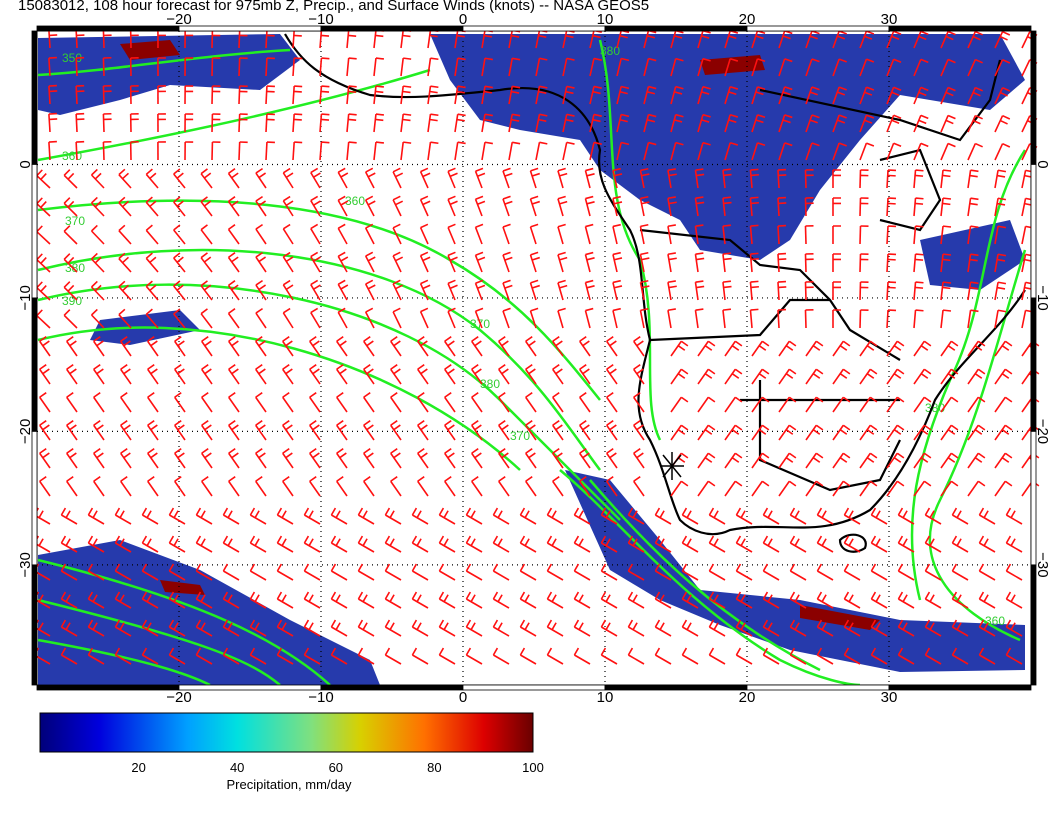  I want to click on frame-bar-right, so click(1033, 364).